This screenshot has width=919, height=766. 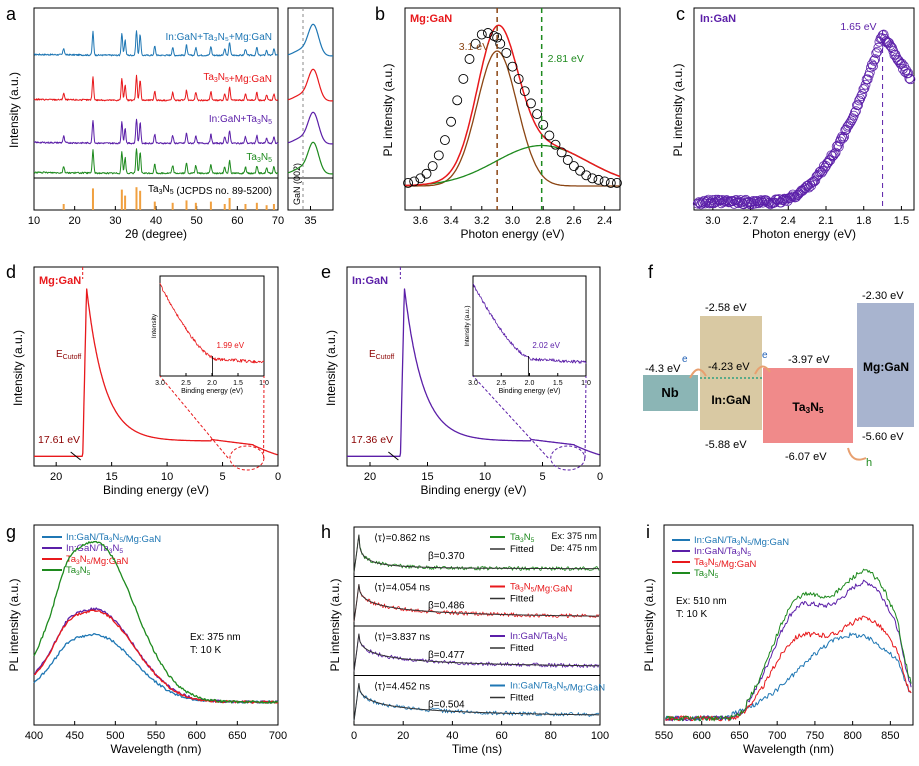 What do you see at coordinates (788, 221) in the screenshot?
I see `x-tick-label: 2.4` at bounding box center [788, 221].